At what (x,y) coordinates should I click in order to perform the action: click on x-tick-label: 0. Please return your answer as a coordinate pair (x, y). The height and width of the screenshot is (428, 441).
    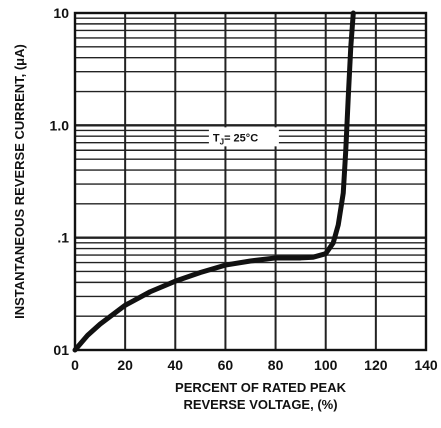
    Looking at the image, I should click on (75, 365).